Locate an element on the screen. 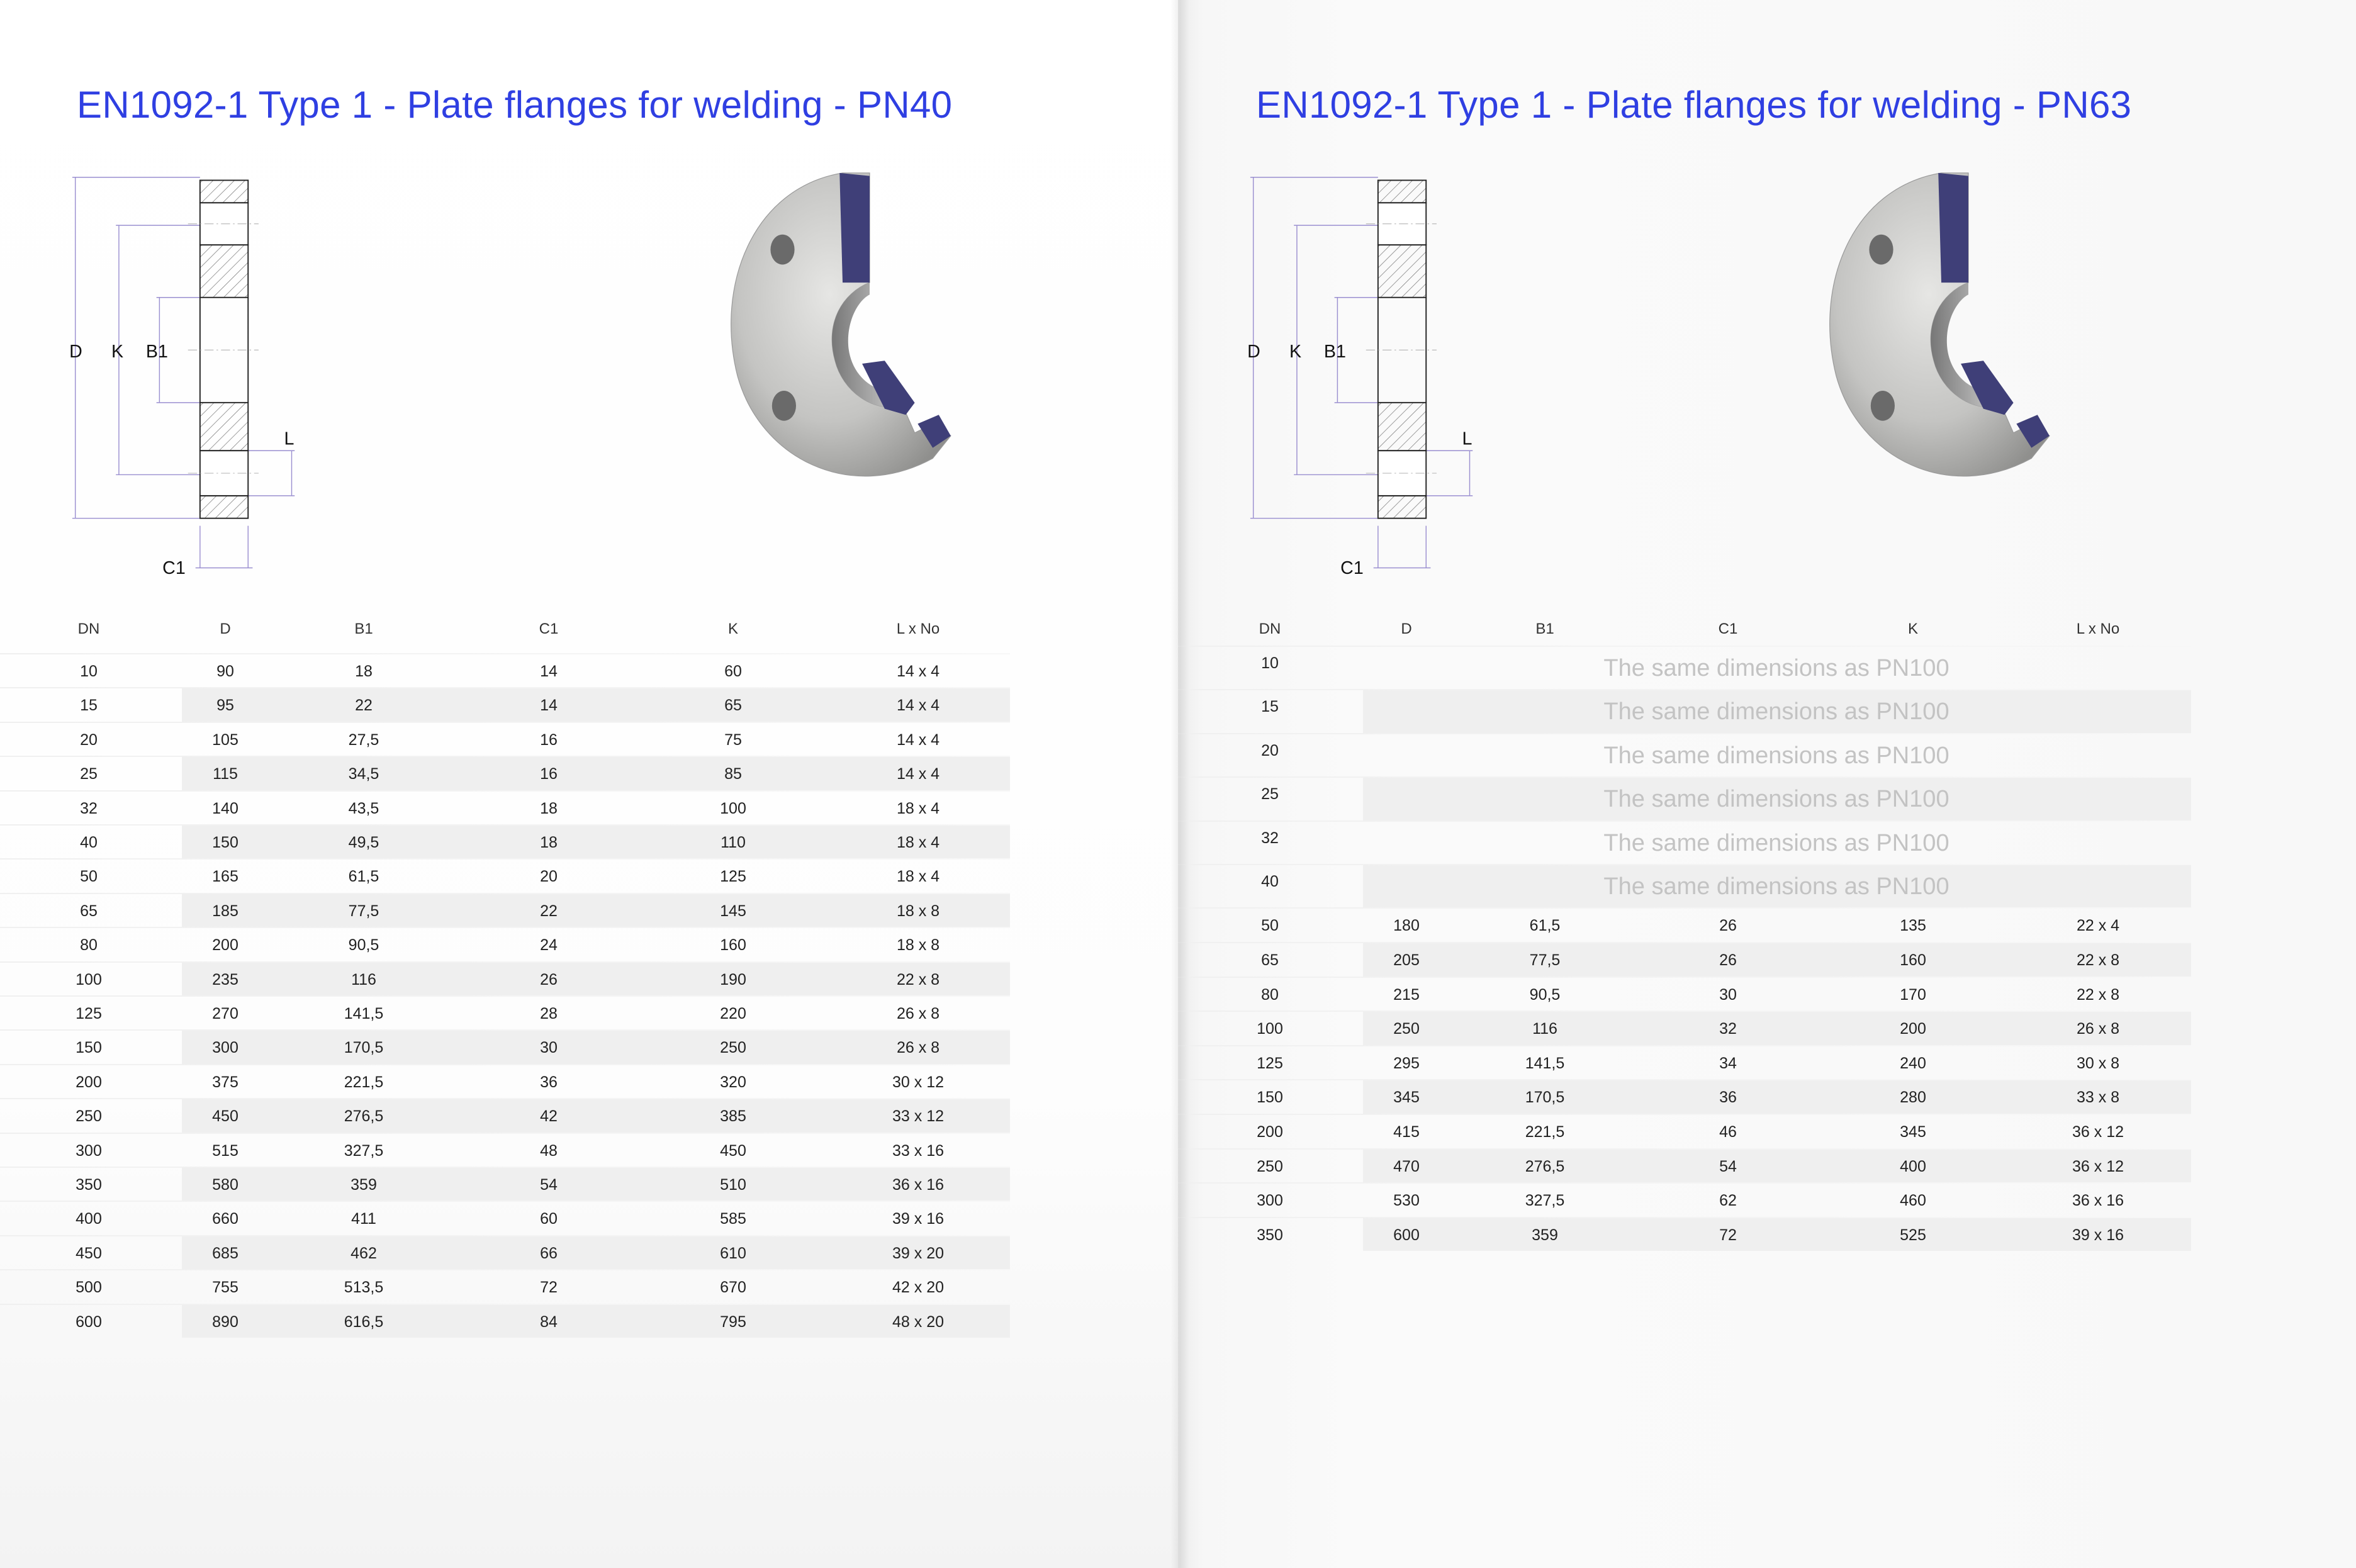 The width and height of the screenshot is (2356, 1568). cell-d: 450 is located at coordinates (225, 1116).